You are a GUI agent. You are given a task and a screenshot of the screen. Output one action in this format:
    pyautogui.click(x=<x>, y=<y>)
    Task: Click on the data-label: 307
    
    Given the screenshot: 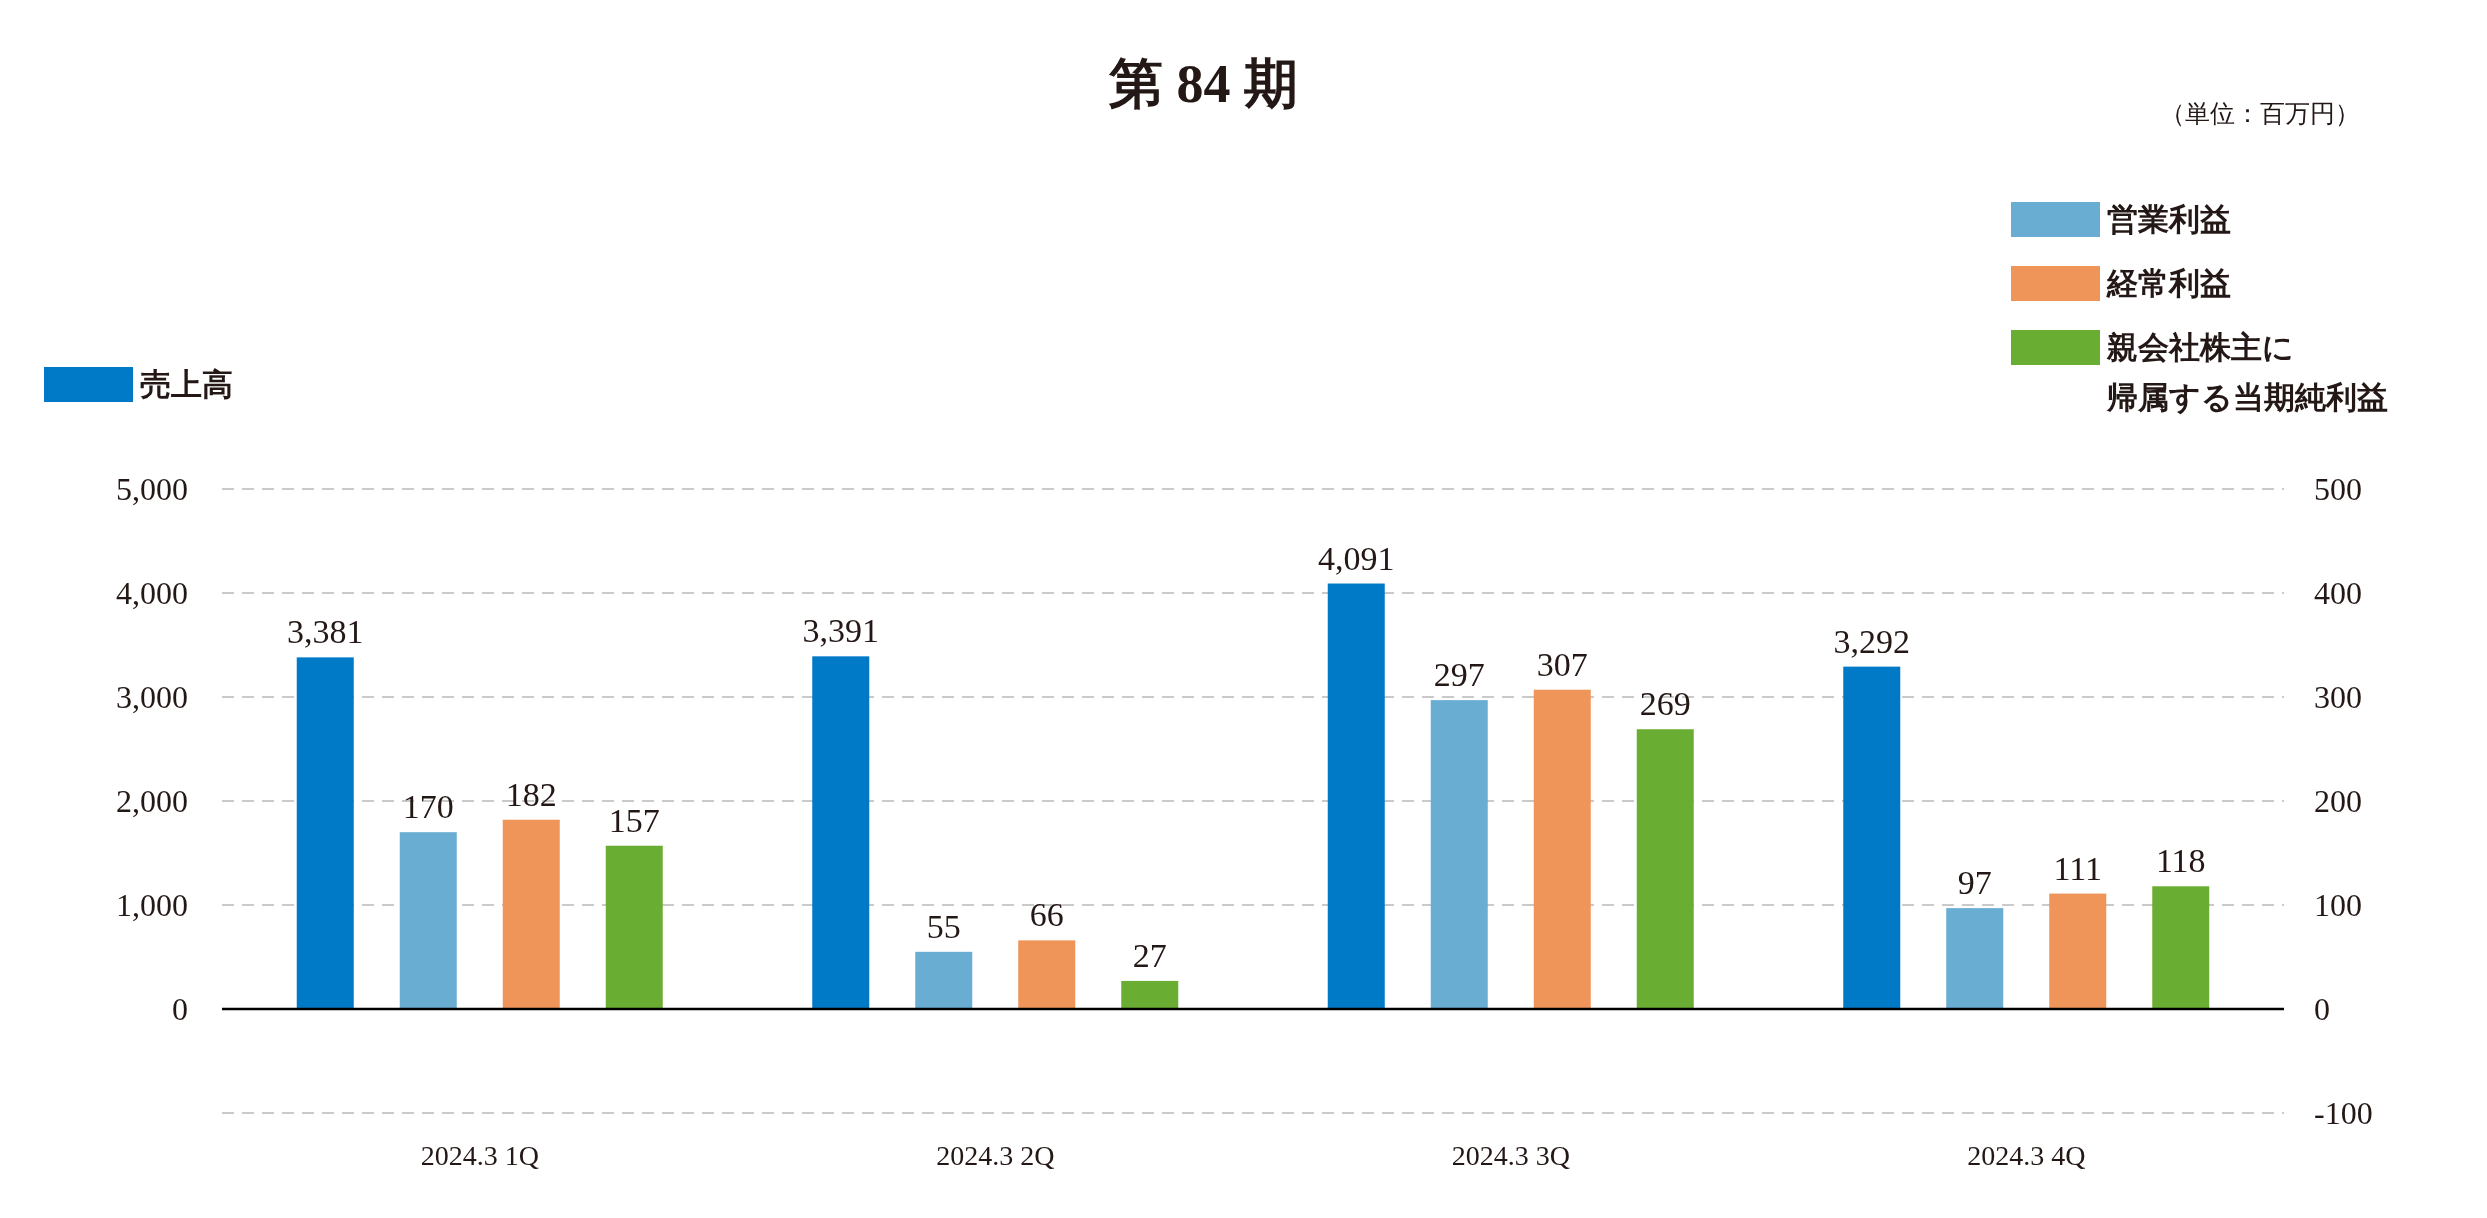 What is the action you would take?
    pyautogui.click(x=1562, y=664)
    